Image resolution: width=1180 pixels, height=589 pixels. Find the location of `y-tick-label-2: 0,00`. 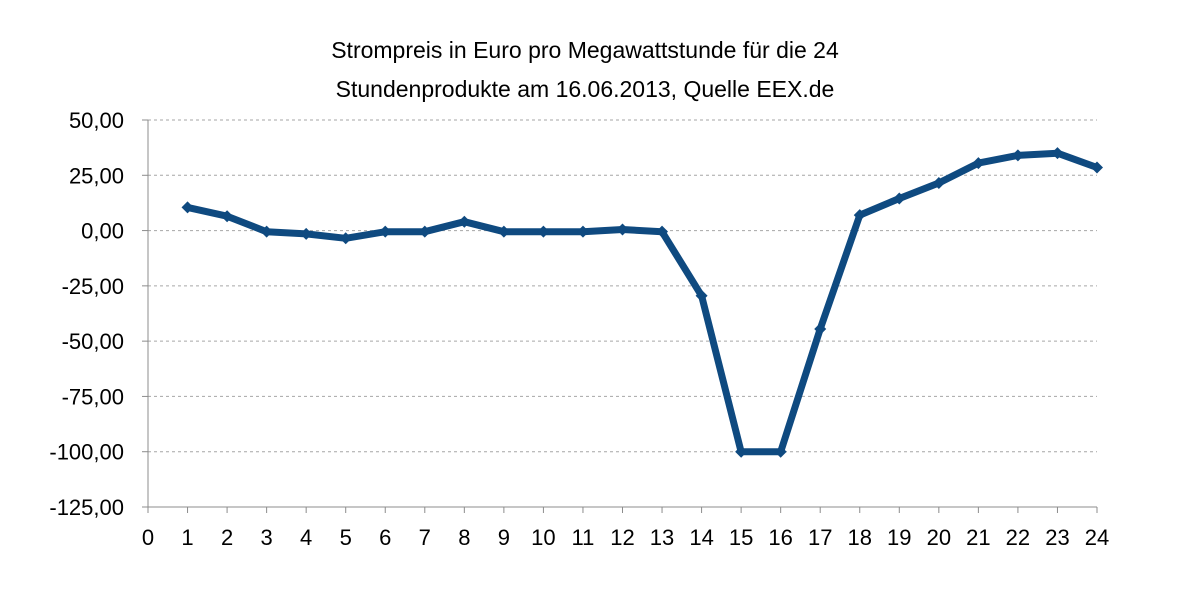

y-tick-label-2: 0,00 is located at coordinates (102, 231).